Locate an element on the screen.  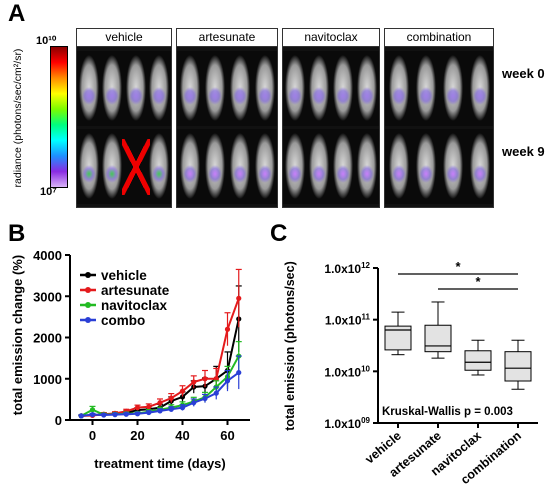
x-tick-label: 0 is located at coordinates (92, 435).